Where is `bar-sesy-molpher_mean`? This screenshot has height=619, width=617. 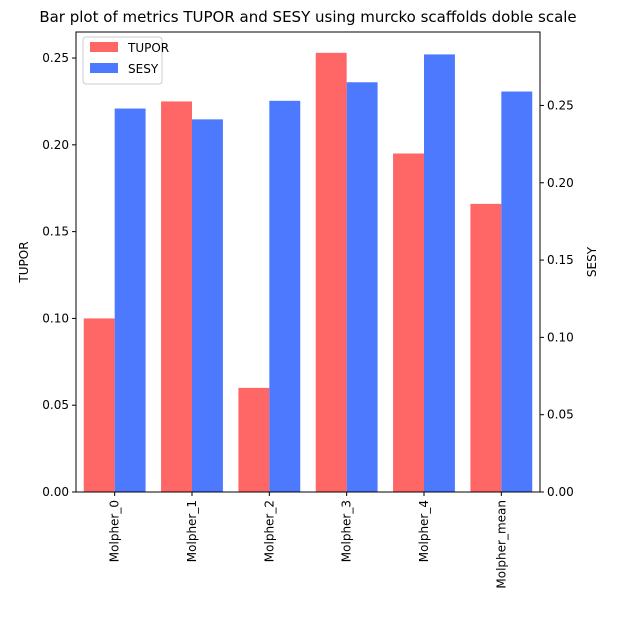
bar-sesy-molpher_mean is located at coordinates (517, 291).